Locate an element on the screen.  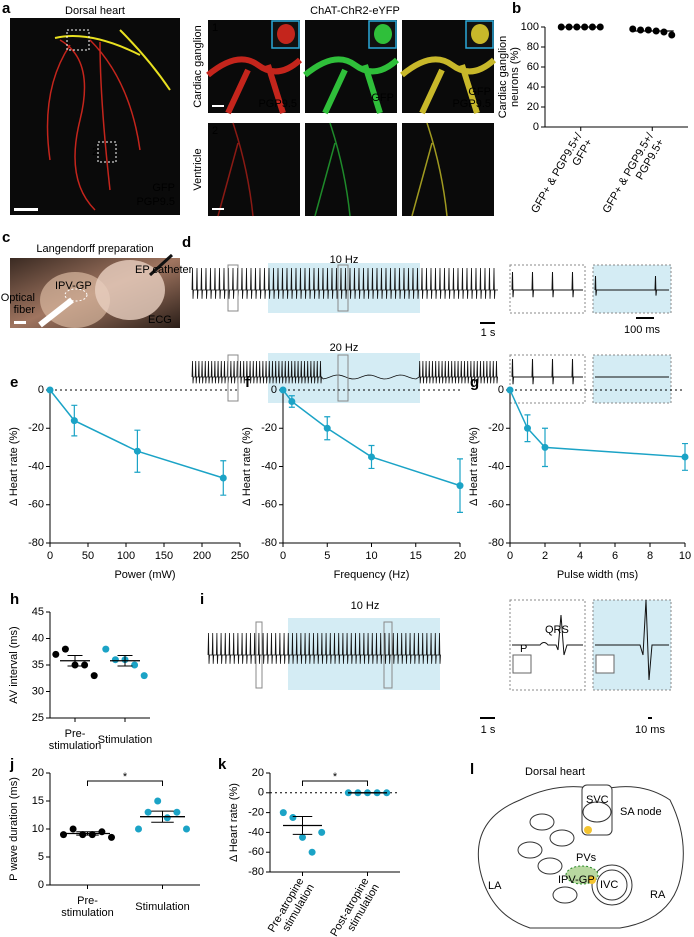
y-tick-label: 35 is located at coordinates (38, 665).